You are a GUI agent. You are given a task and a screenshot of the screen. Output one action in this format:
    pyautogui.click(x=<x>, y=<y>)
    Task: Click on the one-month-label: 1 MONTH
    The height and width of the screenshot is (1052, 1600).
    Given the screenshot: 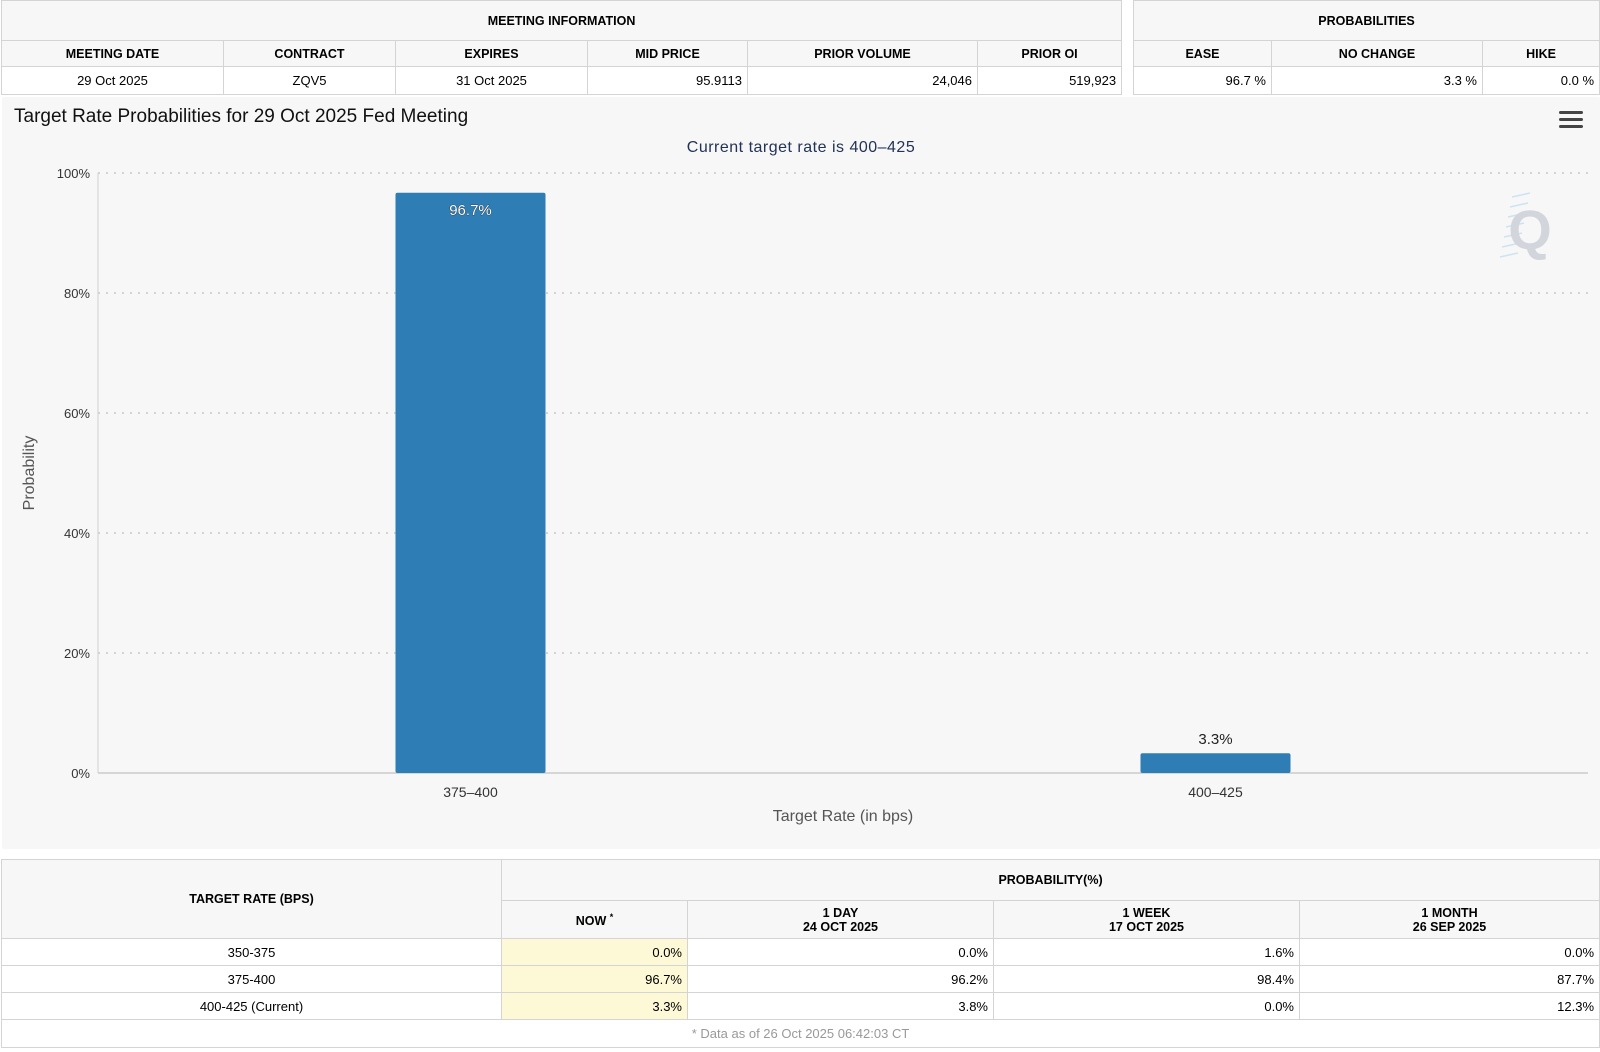 What is the action you would take?
    pyautogui.click(x=1449, y=912)
    